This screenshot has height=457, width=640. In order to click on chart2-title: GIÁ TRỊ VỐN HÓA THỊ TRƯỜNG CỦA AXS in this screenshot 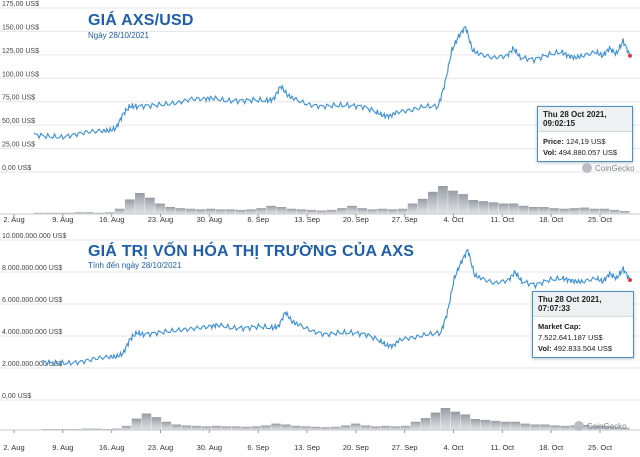, I will do `click(251, 251)`.